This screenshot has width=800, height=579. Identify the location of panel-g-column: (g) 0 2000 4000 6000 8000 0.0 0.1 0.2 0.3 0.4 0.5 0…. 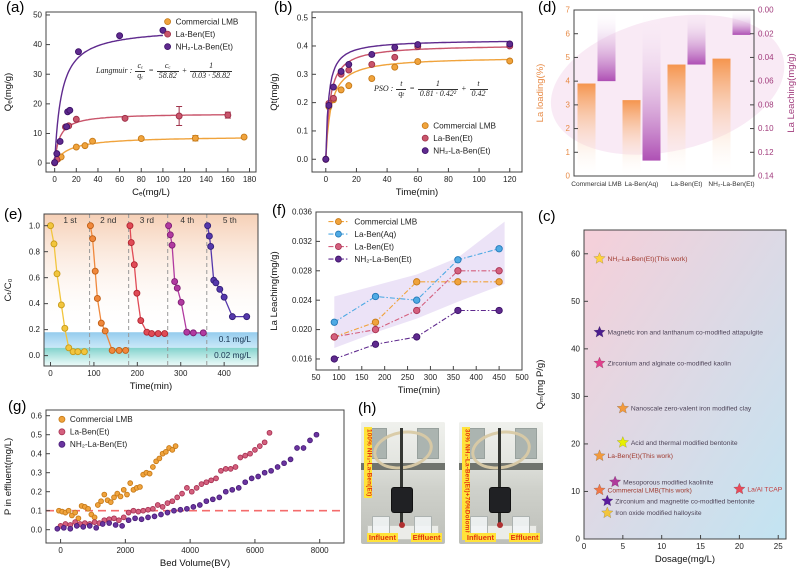
(178, 488).